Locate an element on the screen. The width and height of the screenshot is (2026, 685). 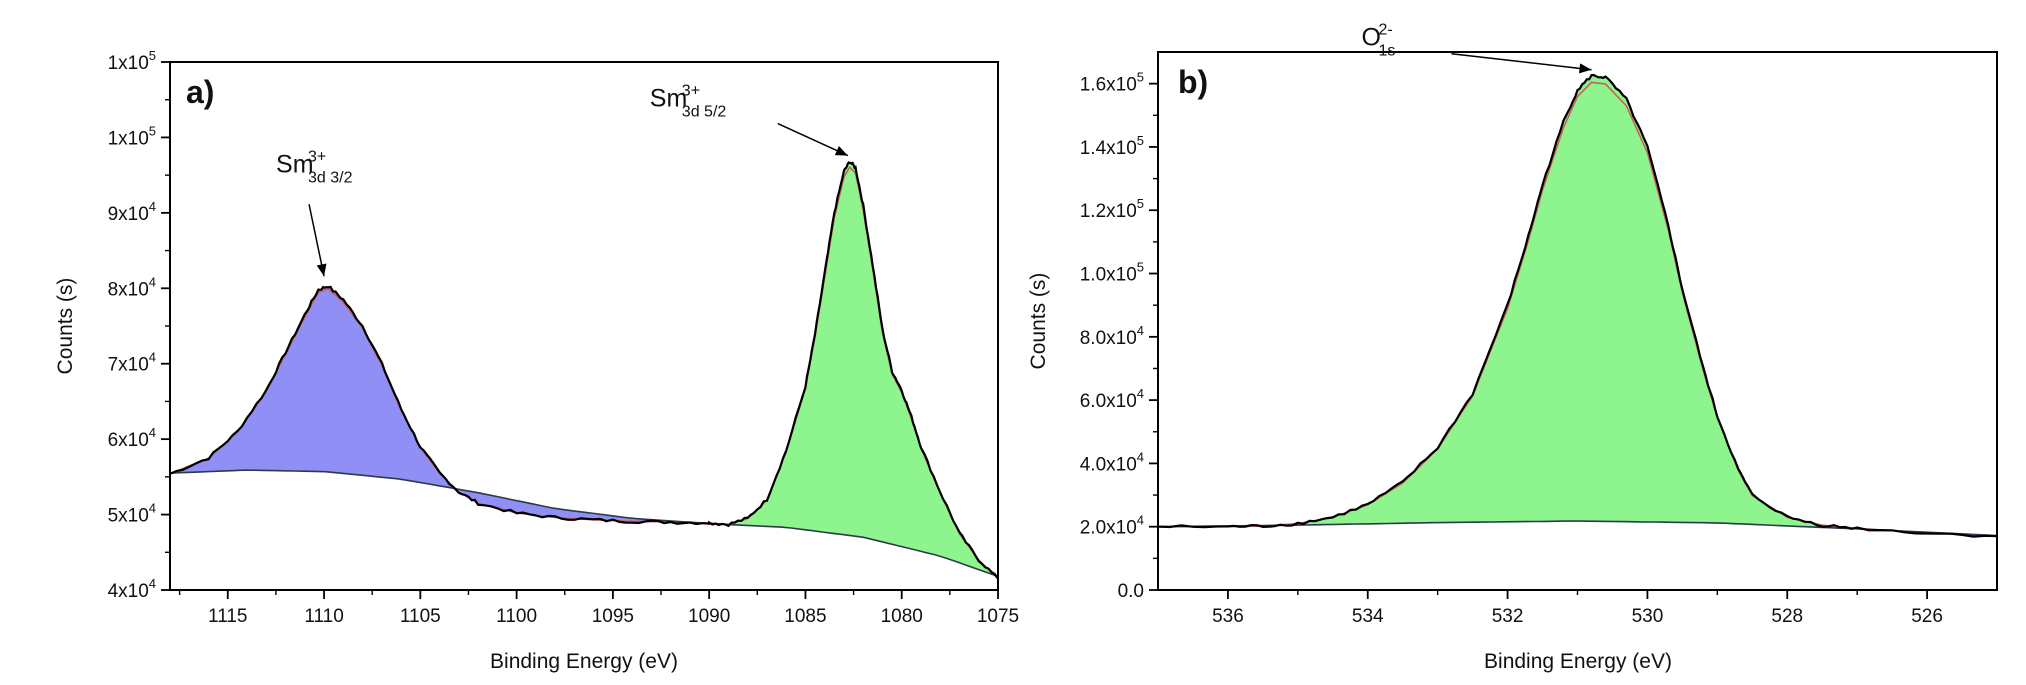
y-tick-label: 1.6x10⁵ is located at coordinates (1112, 83).